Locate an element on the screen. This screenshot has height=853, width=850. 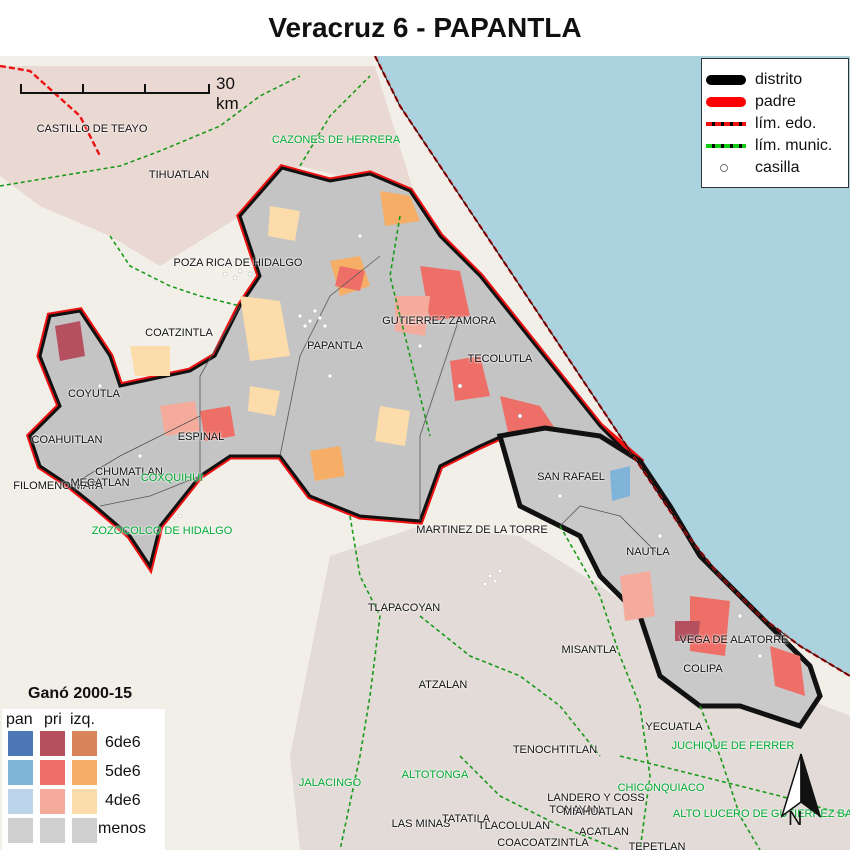
place-label: TECOLUTLA is located at coordinates (500, 359).